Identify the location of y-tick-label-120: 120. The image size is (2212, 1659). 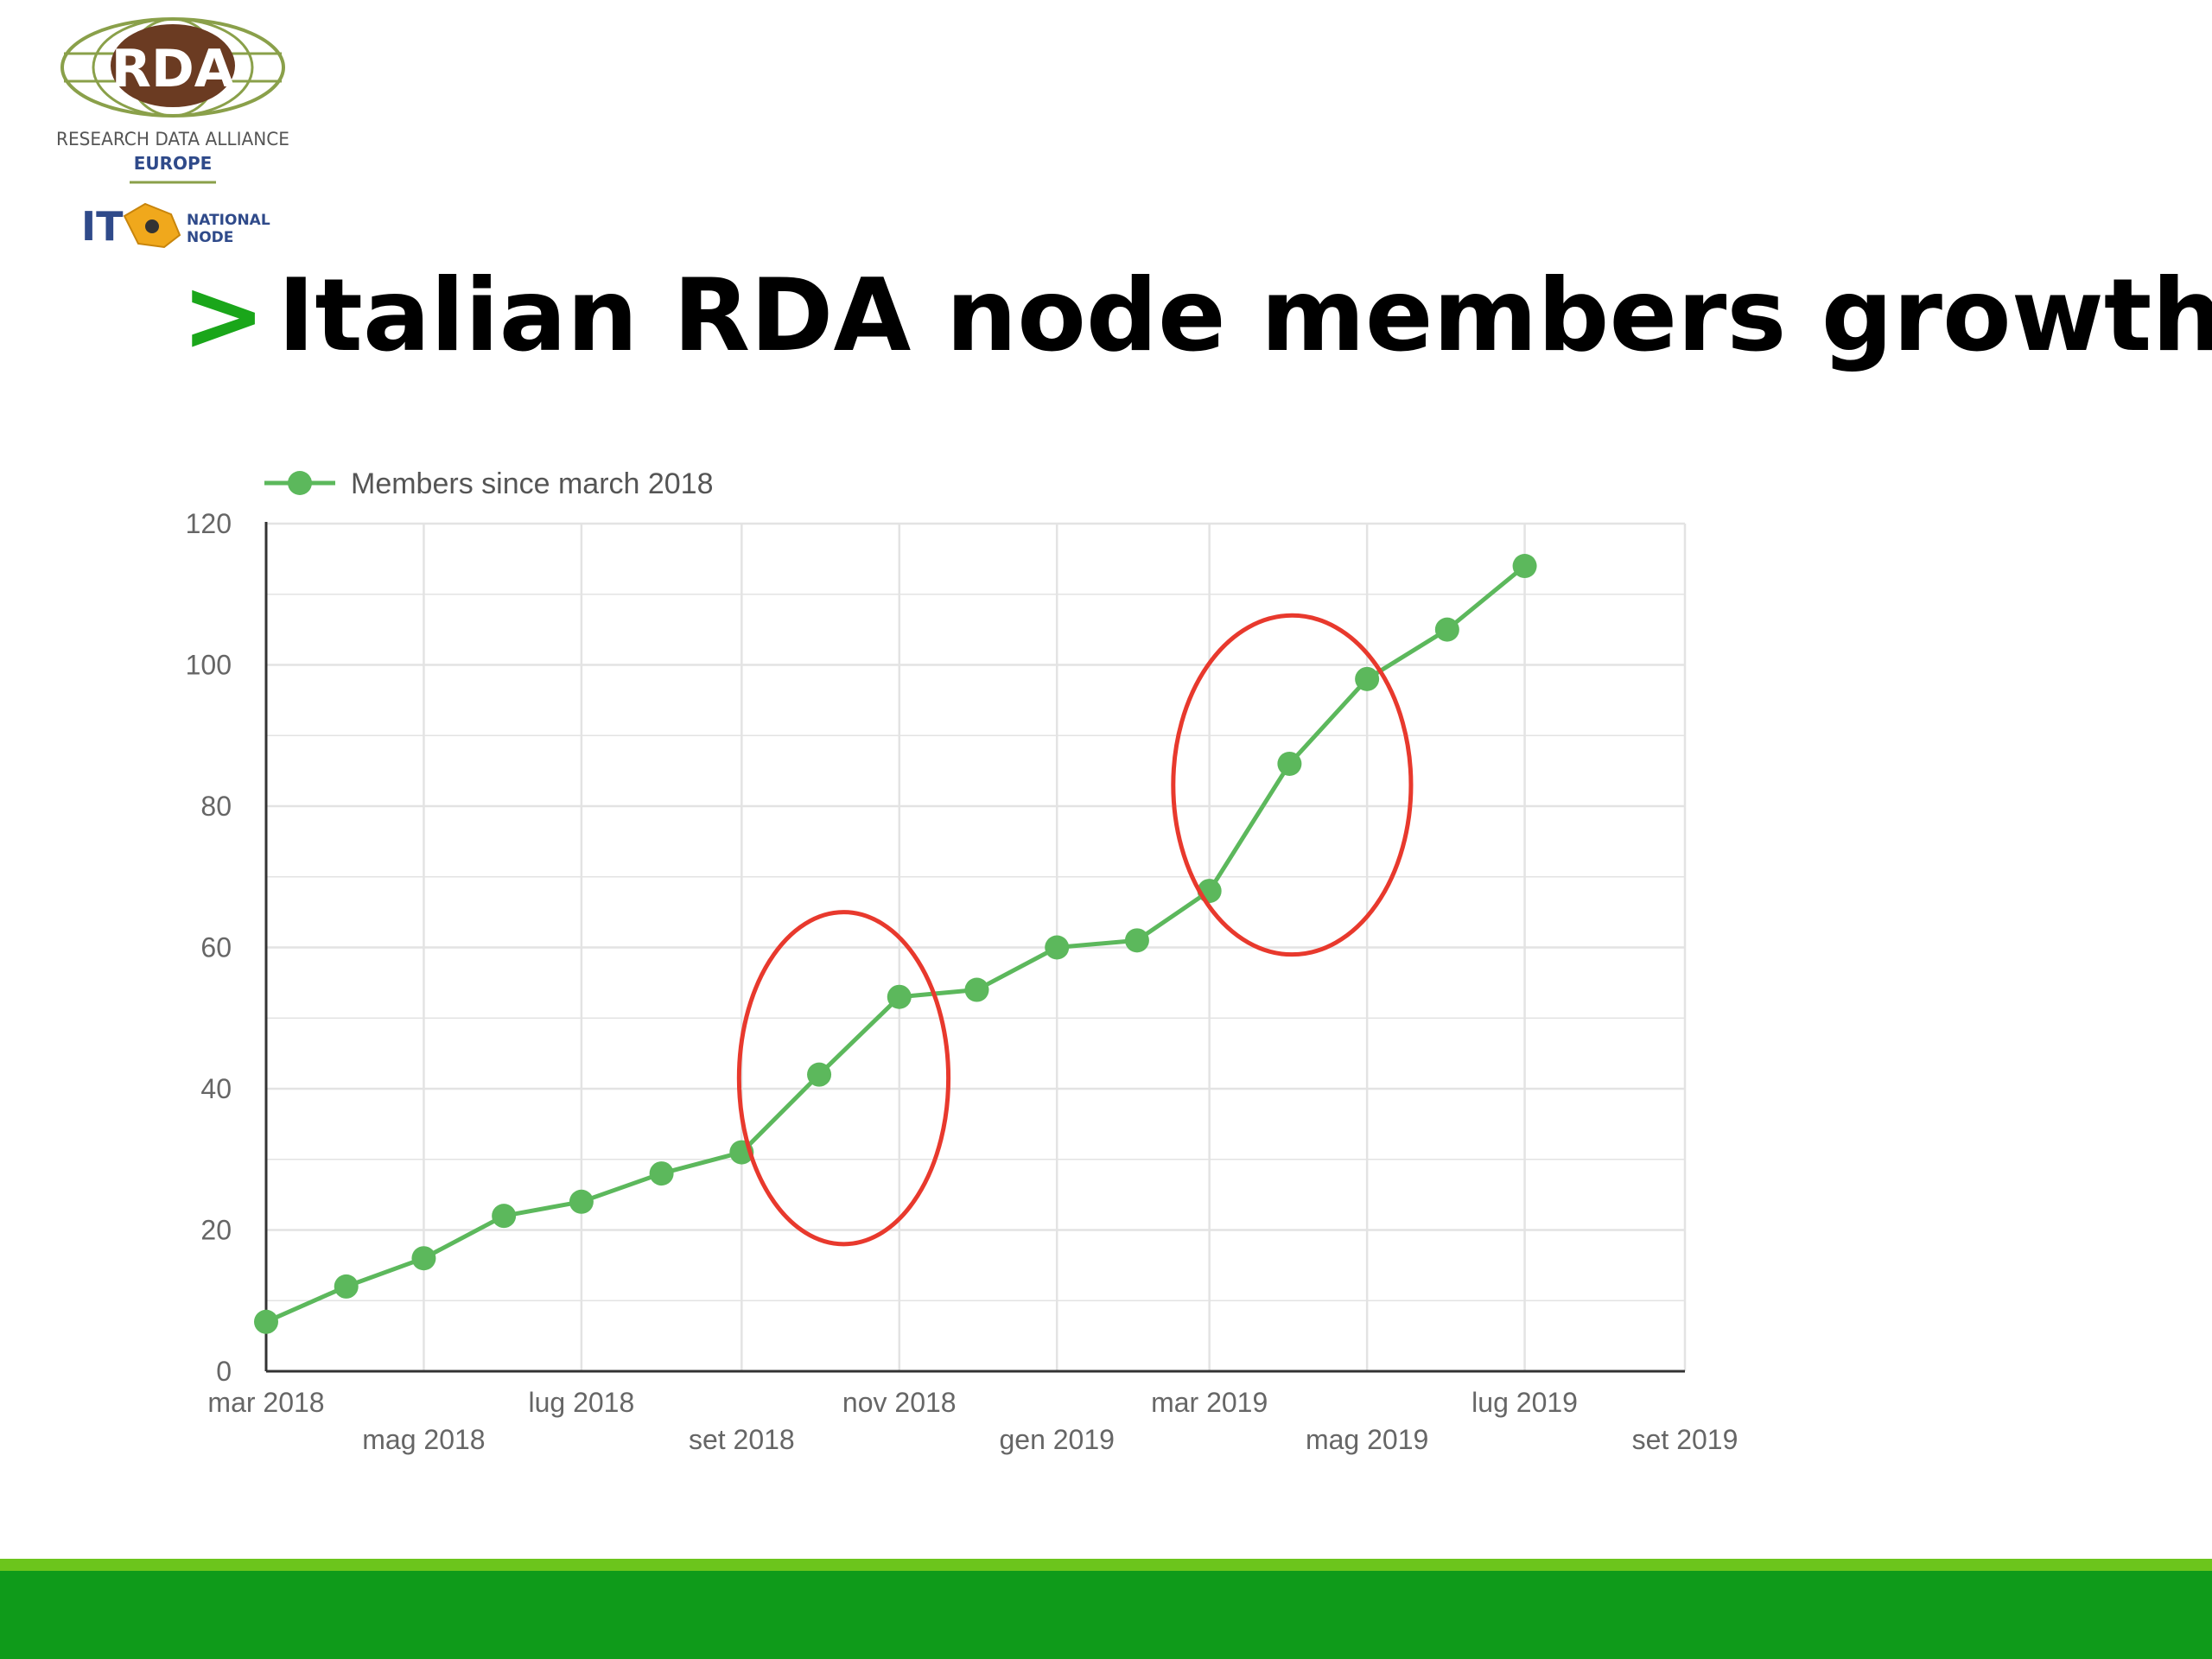
(209, 523).